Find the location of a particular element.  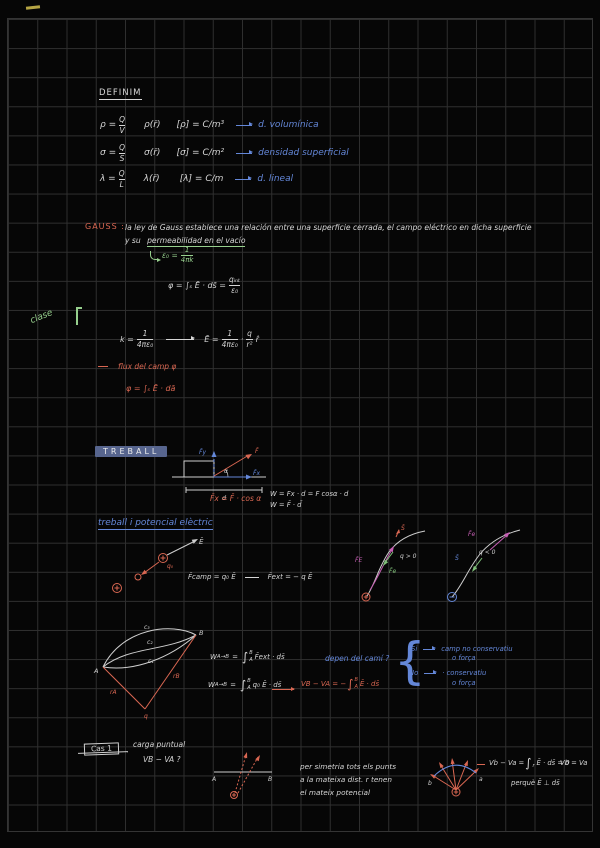

gauss-text-line2: y su permeabilidad en el vacío is located at coordinates (185, 241).